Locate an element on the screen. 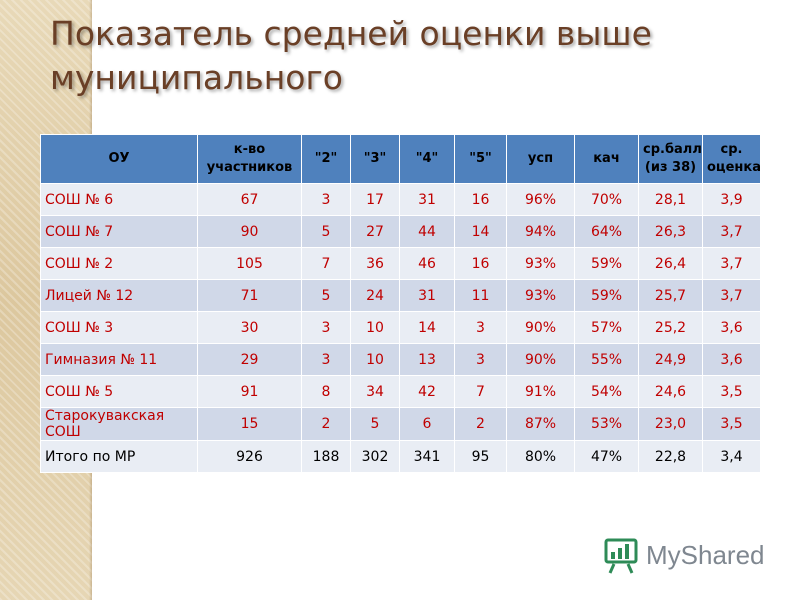 This screenshot has width=800, height=600. school-name-cell: Итого по МР is located at coordinates (119, 456).